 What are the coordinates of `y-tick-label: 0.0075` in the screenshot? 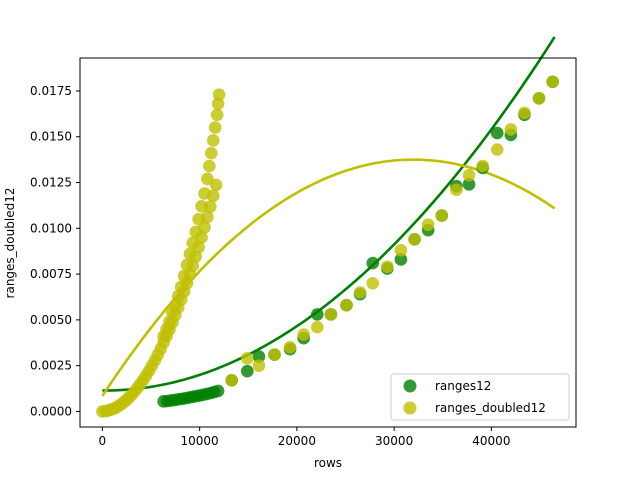 It's located at (51, 274).